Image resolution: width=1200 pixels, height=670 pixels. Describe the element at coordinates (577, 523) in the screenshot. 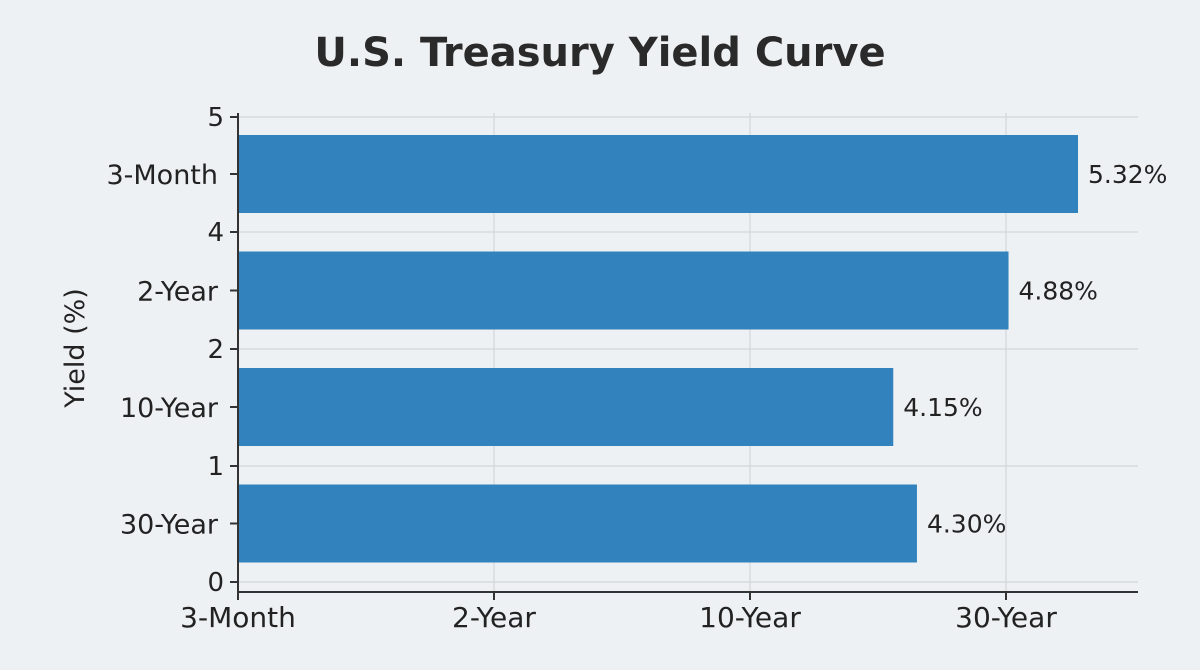

I see `bar-30-year` at that location.